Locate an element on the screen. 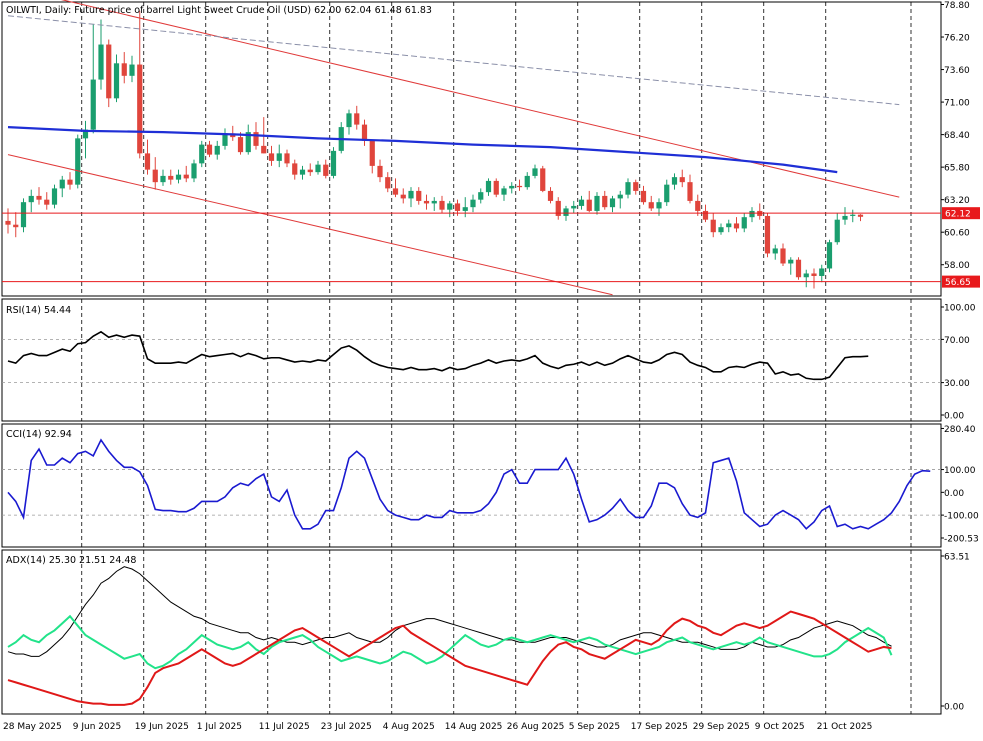  adx-minus-di-line is located at coordinates (449, 658).